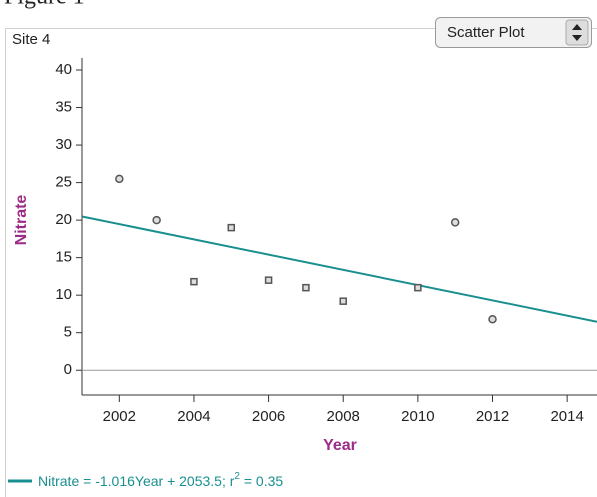 The image size is (597, 497). What do you see at coordinates (44, 5) in the screenshot?
I see `figure-label: Figure 1` at bounding box center [44, 5].